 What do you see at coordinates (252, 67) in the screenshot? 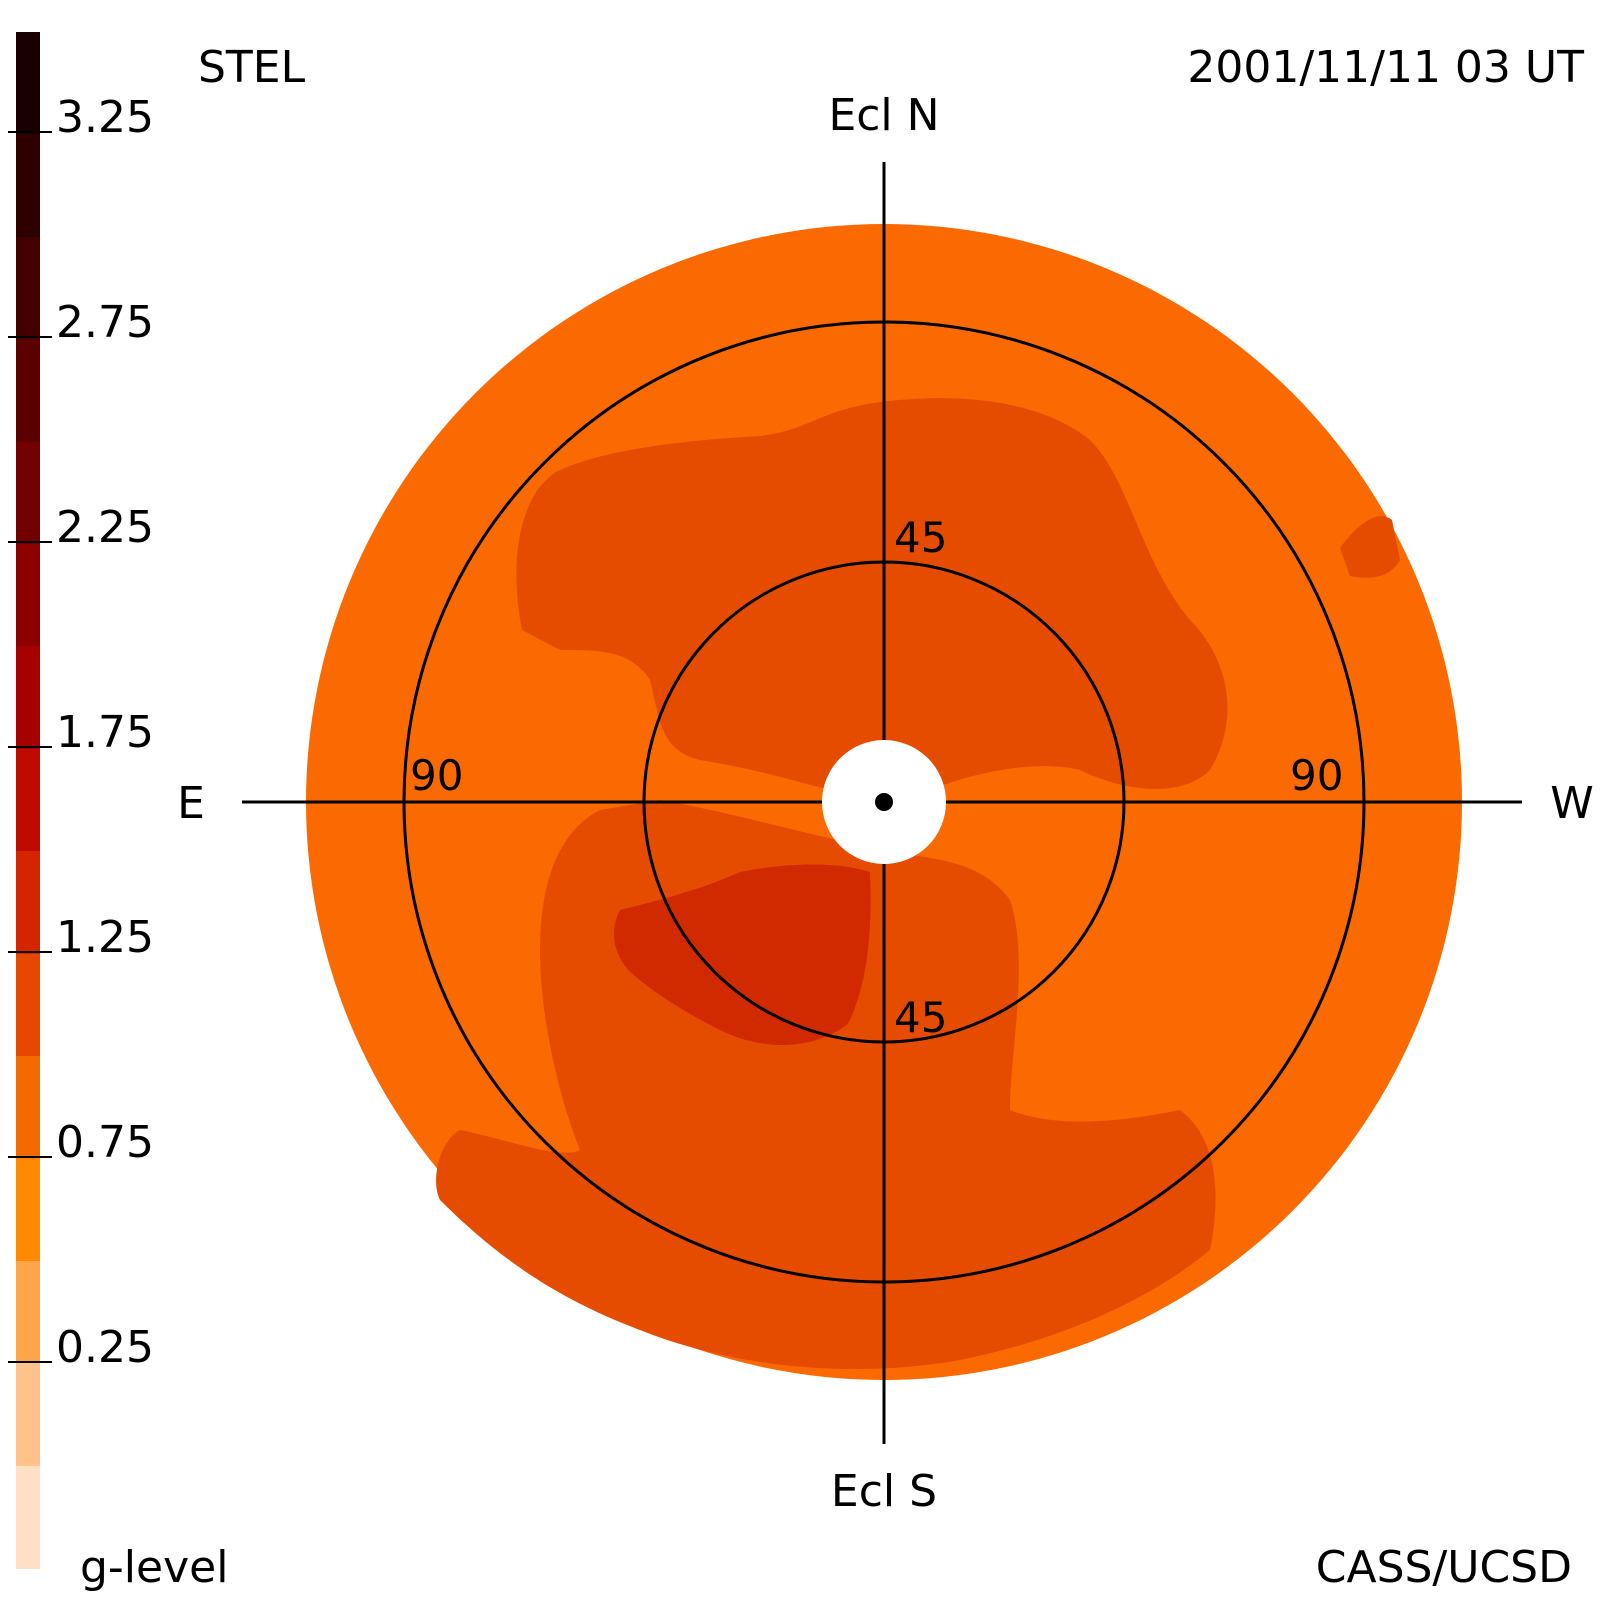
I see `instrument-label: STEL` at bounding box center [252, 67].